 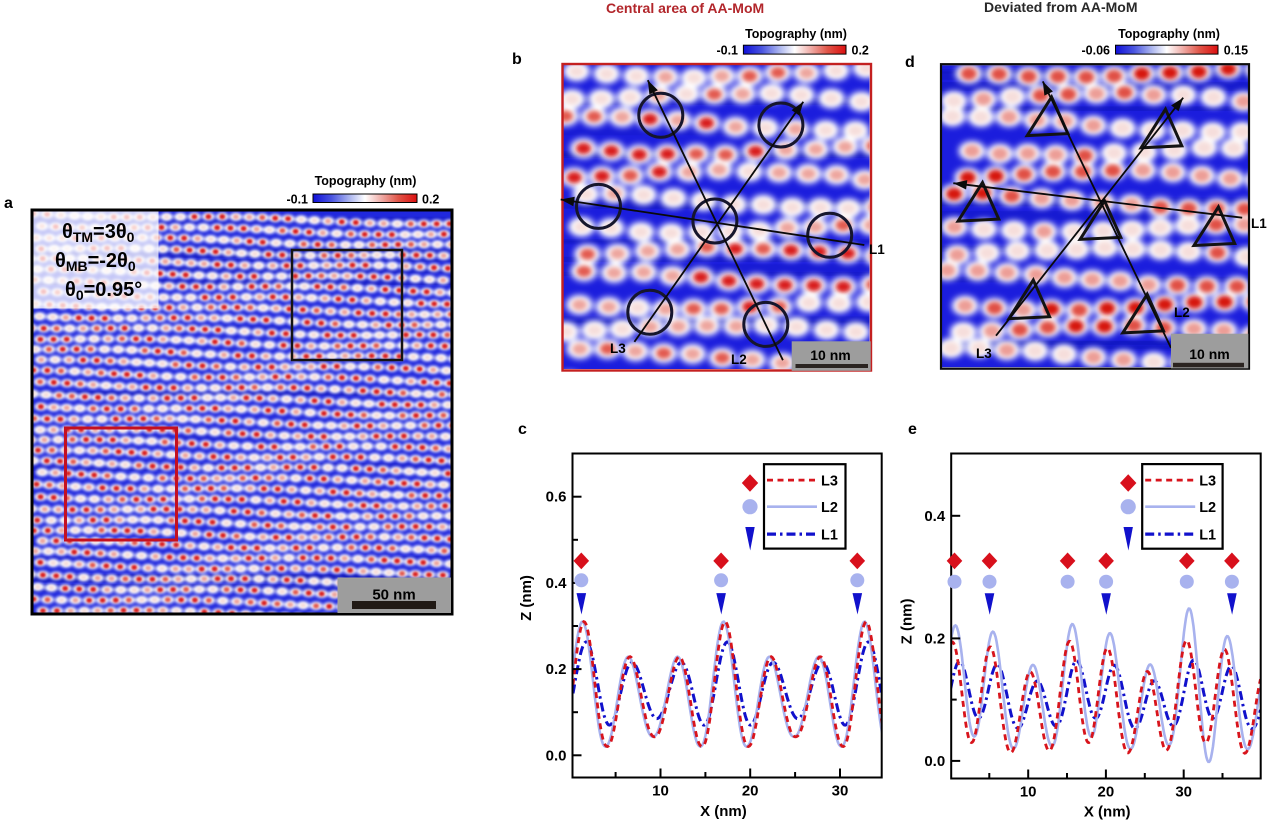 I want to click on svg-text: Central area of AA-MoM, so click(x=685, y=8).